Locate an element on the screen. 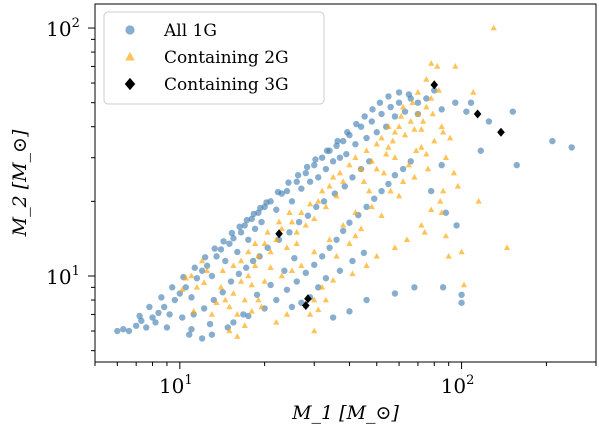  y-tick-exponent: 2 is located at coordinates (76, 23).